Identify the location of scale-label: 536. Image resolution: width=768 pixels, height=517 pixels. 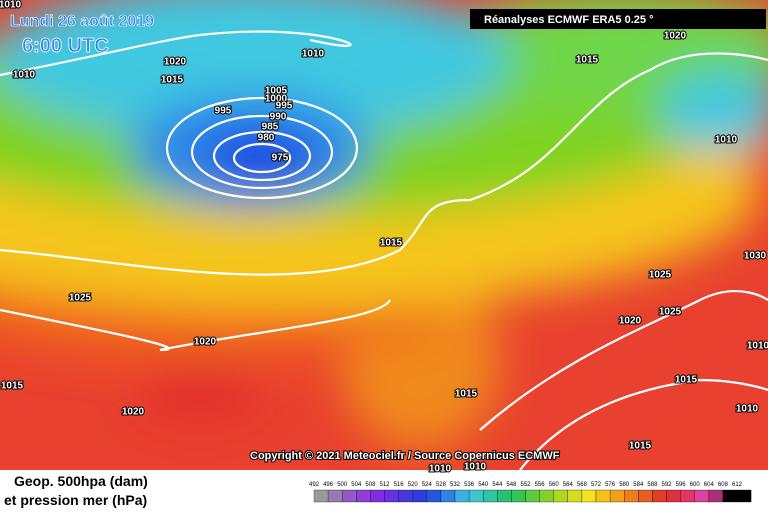
(469, 485).